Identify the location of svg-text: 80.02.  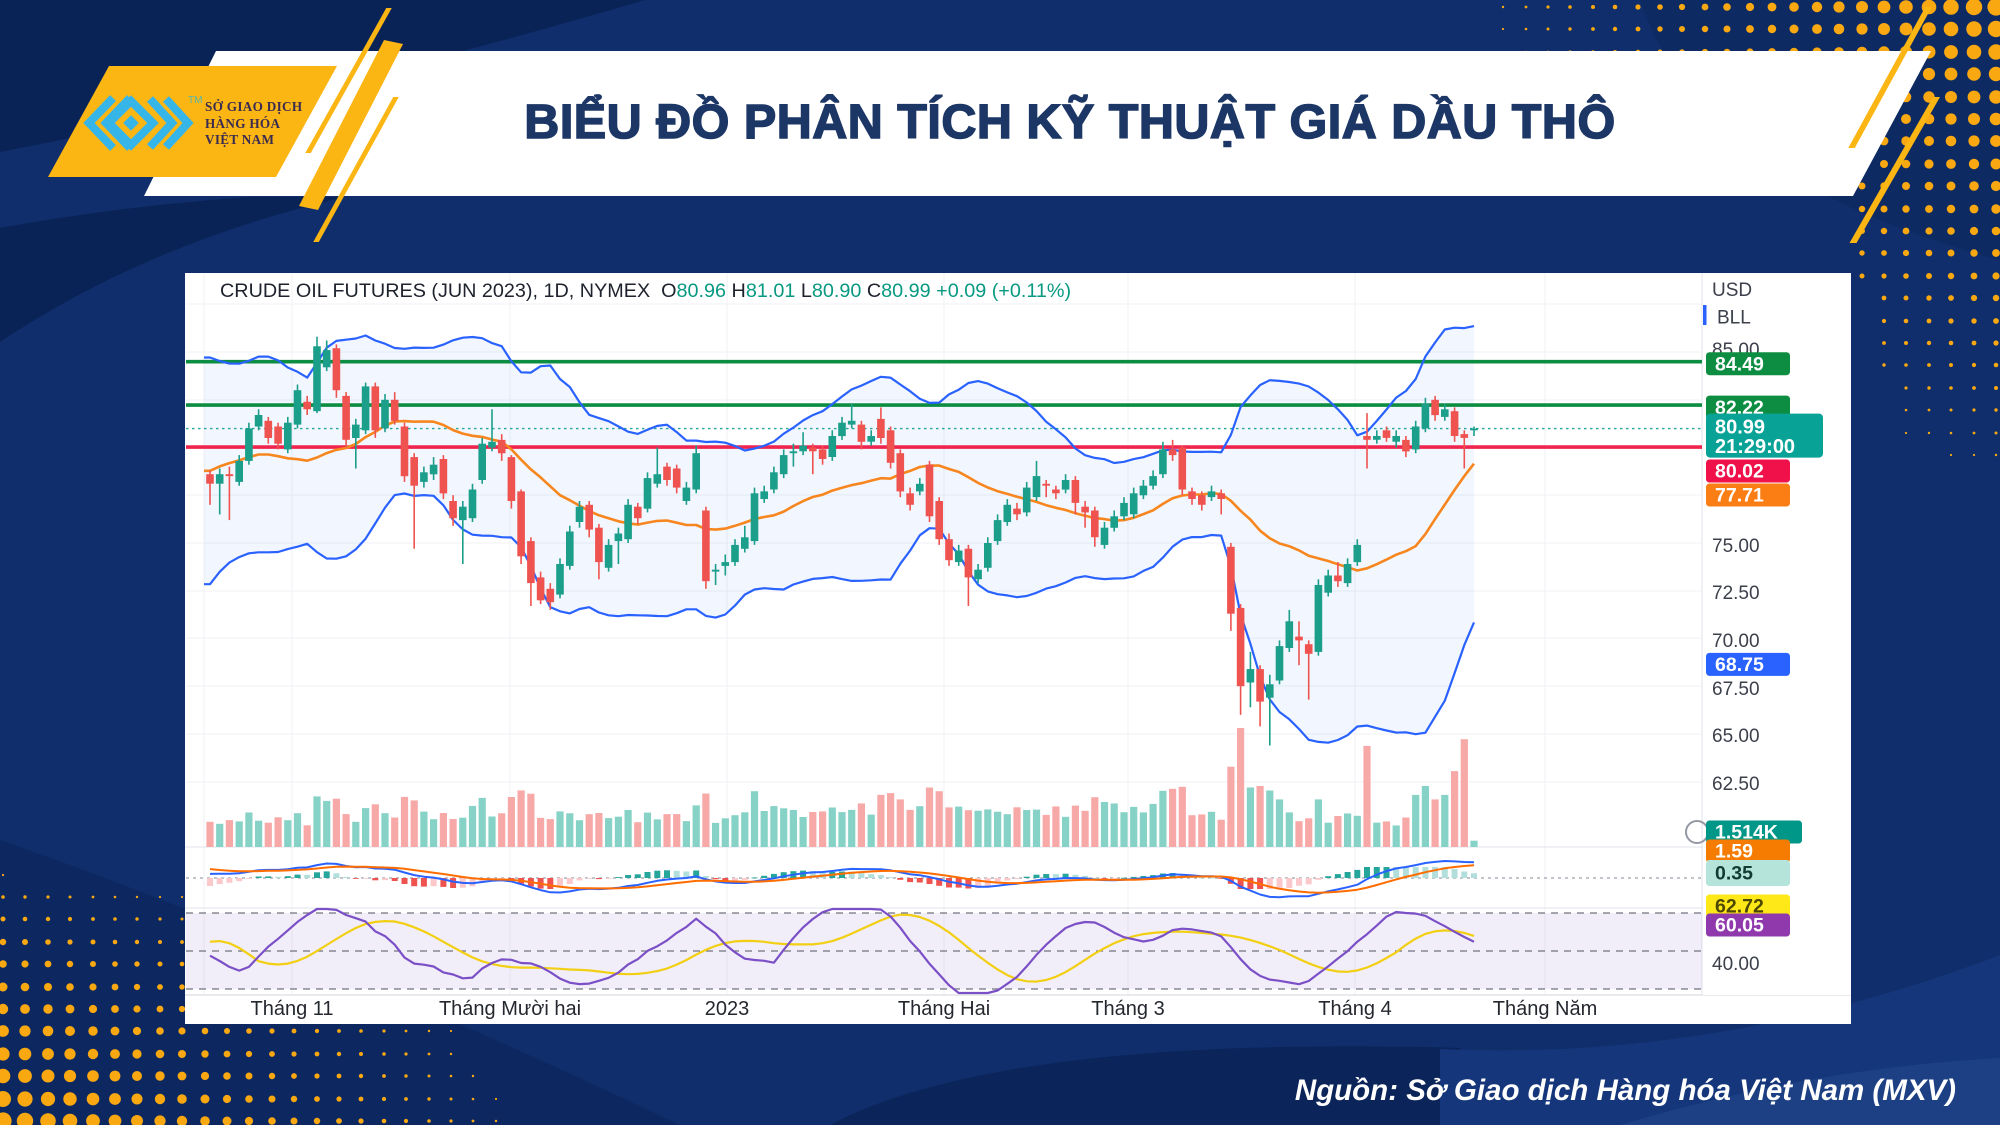
(1739, 472).